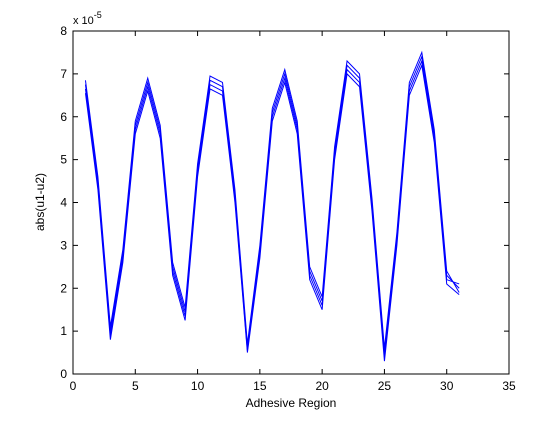 The image size is (560, 425). What do you see at coordinates (63, 160) in the screenshot?
I see `y-tick-label: 5` at bounding box center [63, 160].